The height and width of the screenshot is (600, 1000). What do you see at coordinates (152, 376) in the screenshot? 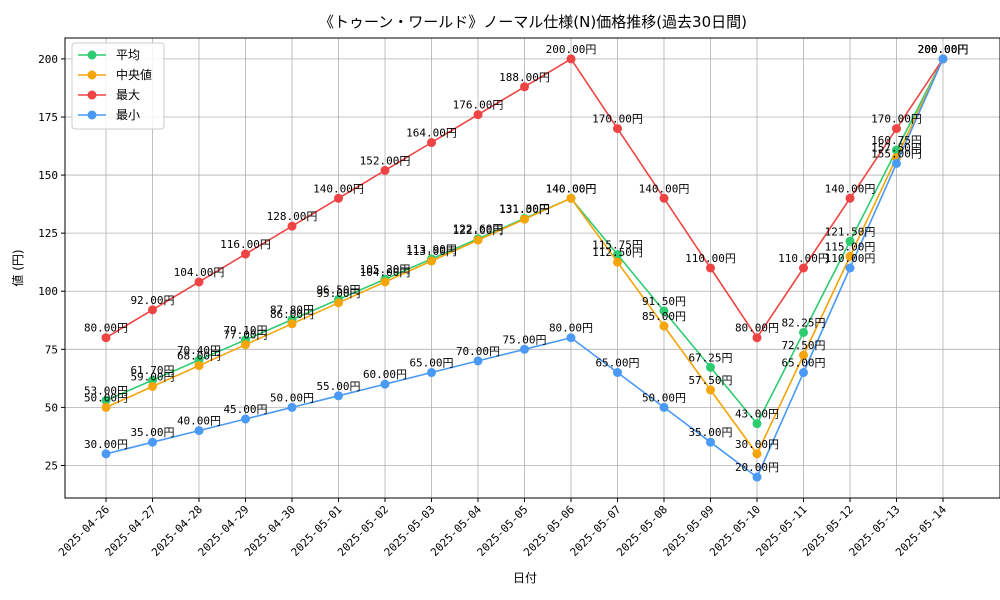
I see `data-label: 59.00円` at bounding box center [152, 376].